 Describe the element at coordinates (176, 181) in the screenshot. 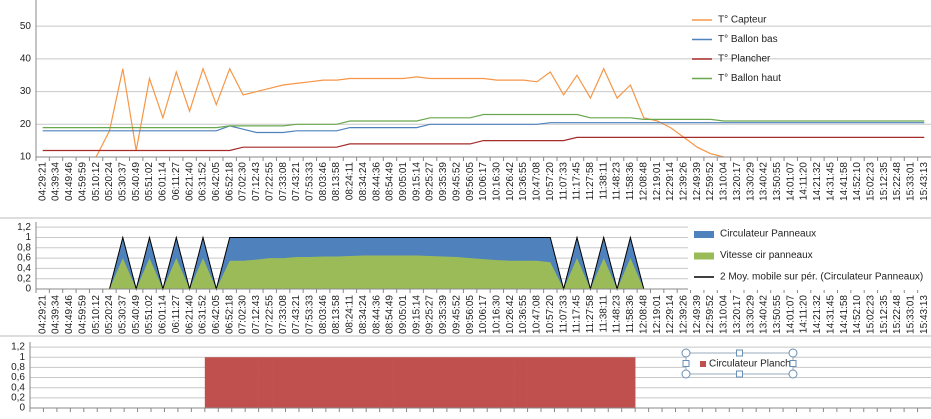

I see `x-tick-label: 06:11:27` at that location.